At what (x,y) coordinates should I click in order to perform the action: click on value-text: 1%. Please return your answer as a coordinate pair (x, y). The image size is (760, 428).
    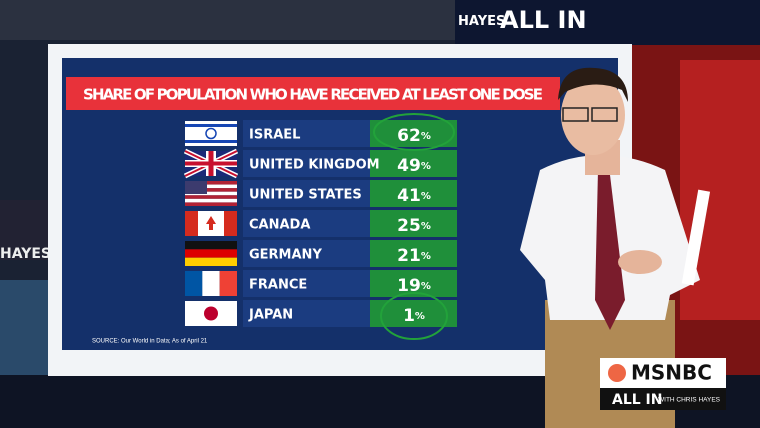
    Looking at the image, I should click on (414, 316).